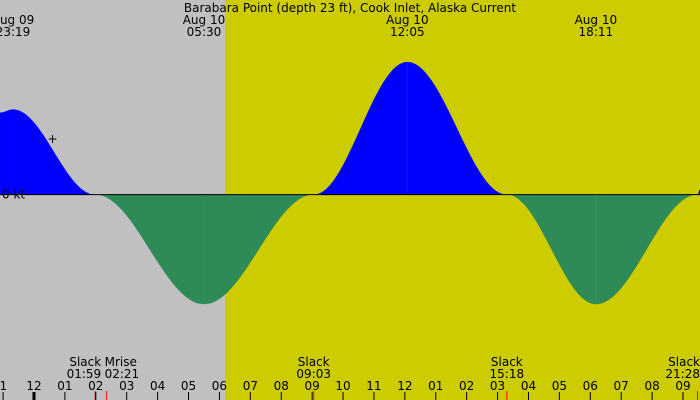  I want to click on hour-tick-label-11: 10, so click(342, 386).